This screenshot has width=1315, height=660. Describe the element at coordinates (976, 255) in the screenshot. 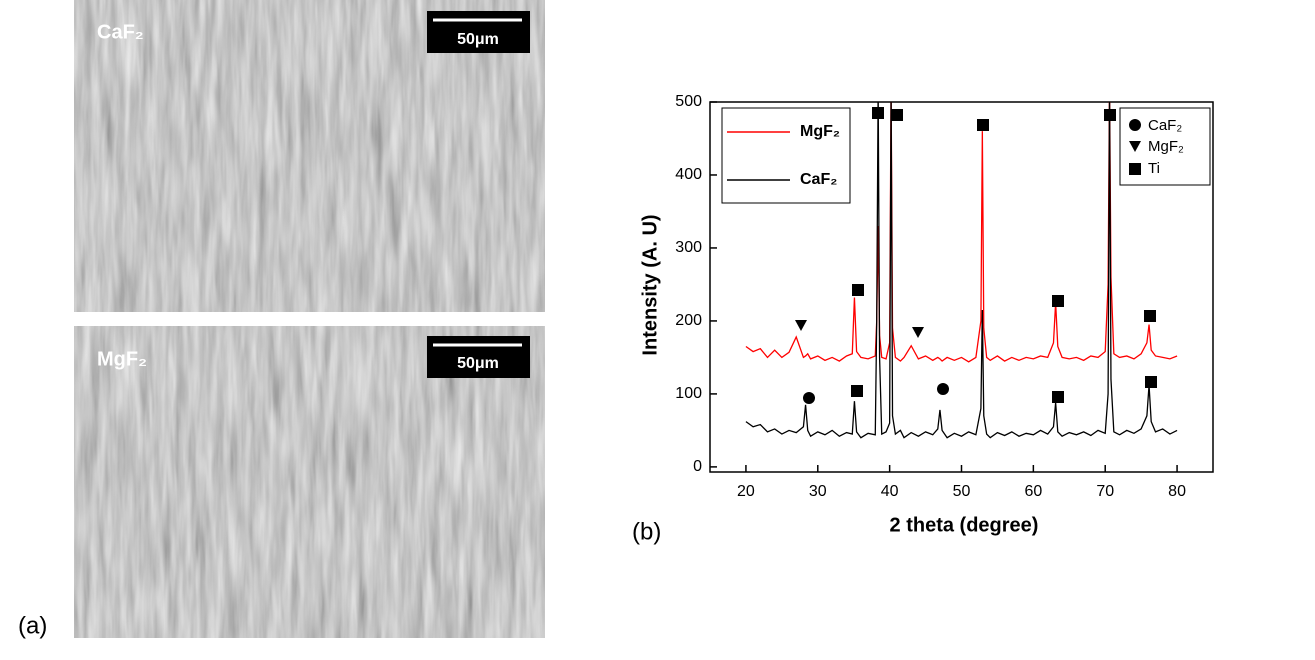

I see `peak-markers` at that location.